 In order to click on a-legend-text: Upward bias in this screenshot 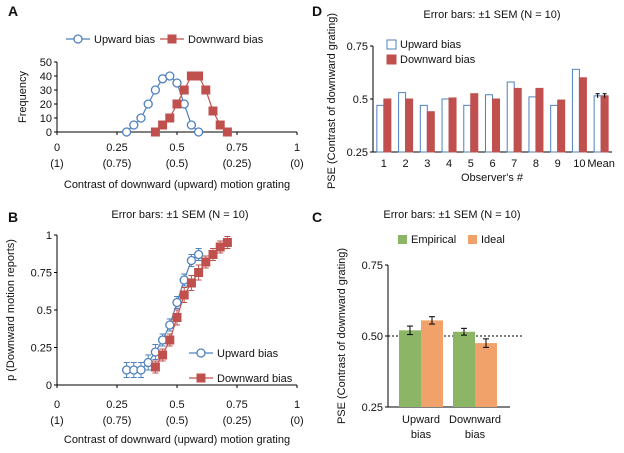, I will do `click(125, 40)`.